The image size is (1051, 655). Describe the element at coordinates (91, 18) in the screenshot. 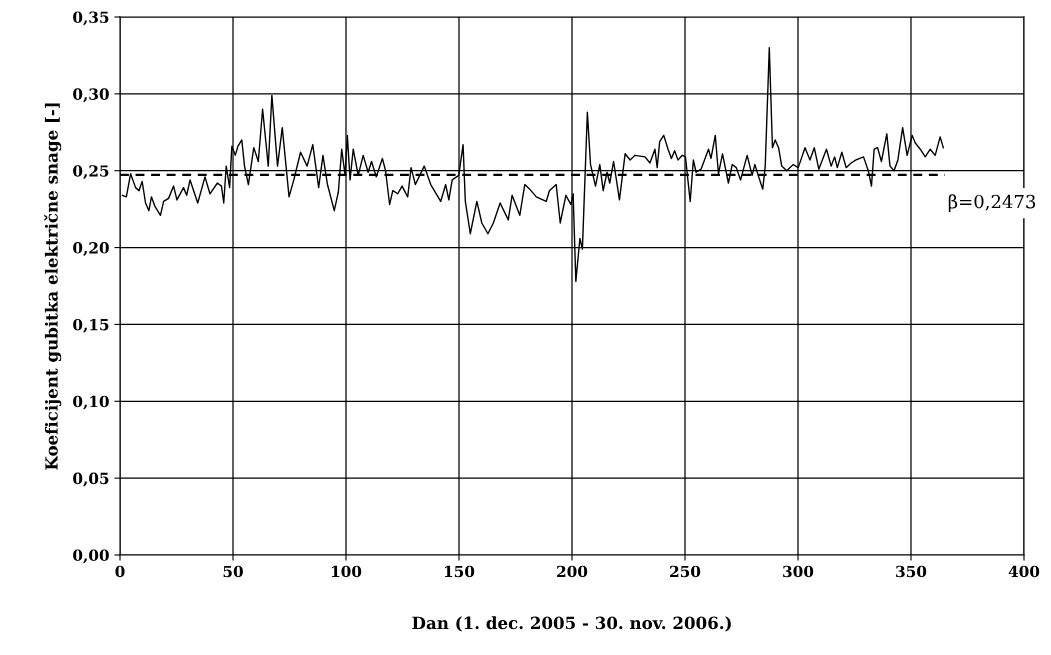

I see `y-tick-label: 0,35` at that location.